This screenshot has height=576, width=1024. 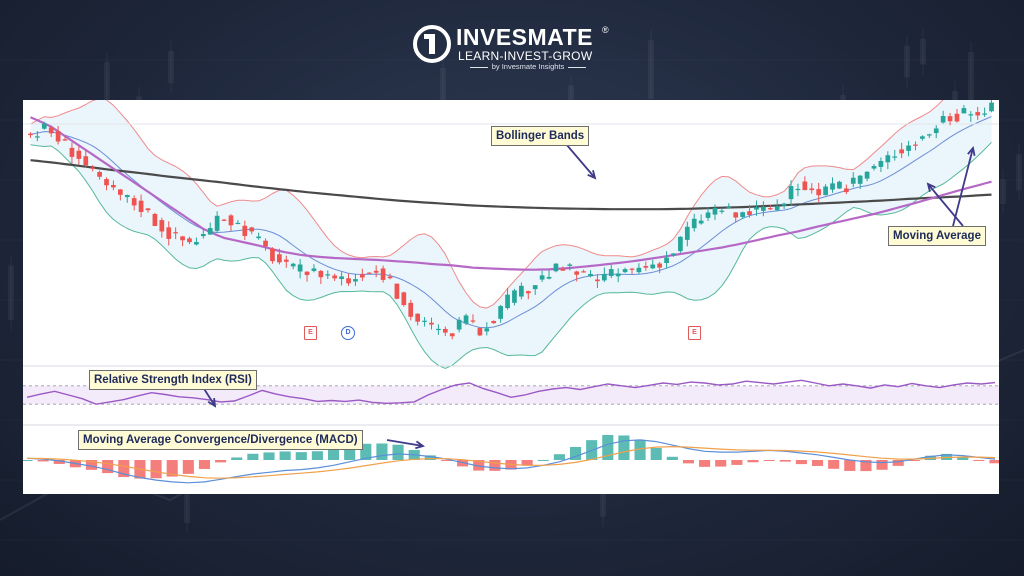 I want to click on macd-arrow, so click(x=405, y=443).